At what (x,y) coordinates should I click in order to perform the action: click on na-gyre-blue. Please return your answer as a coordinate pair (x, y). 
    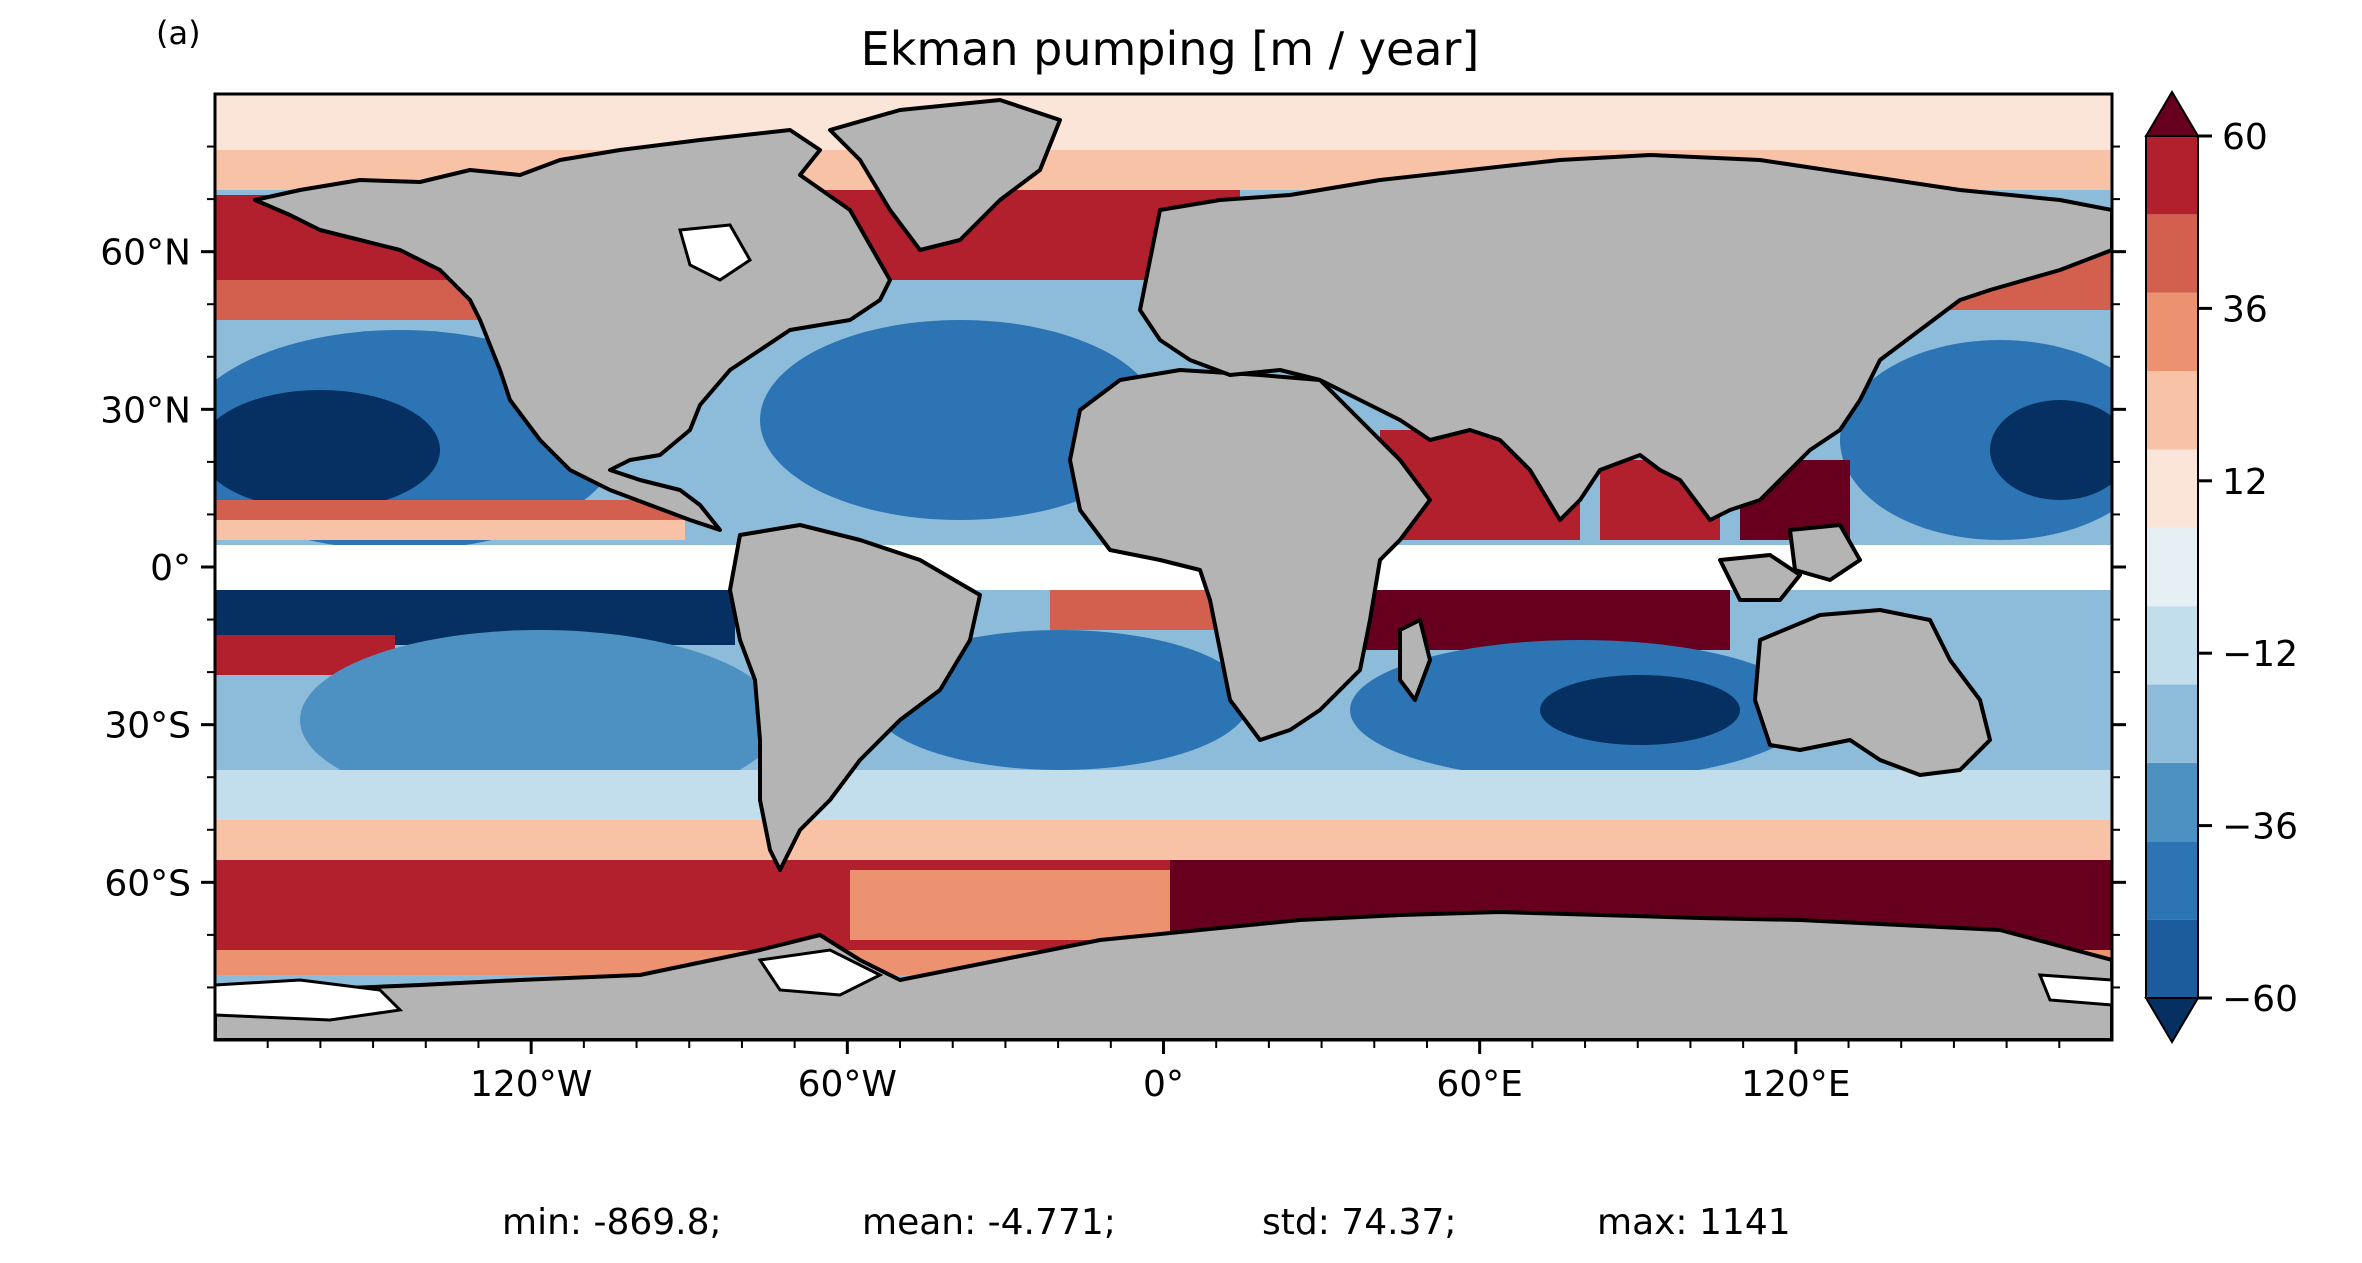
    Looking at the image, I should click on (960, 420).